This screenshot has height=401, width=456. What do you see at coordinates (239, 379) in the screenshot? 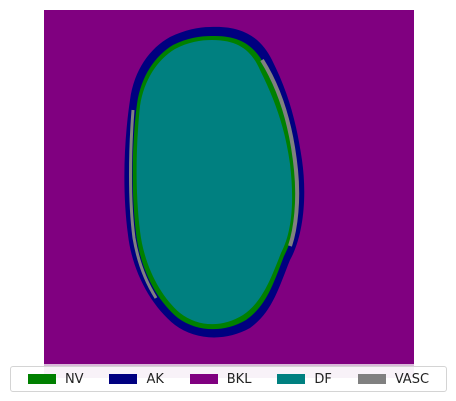
I see `legend-label-bkl: BKL` at bounding box center [239, 379].